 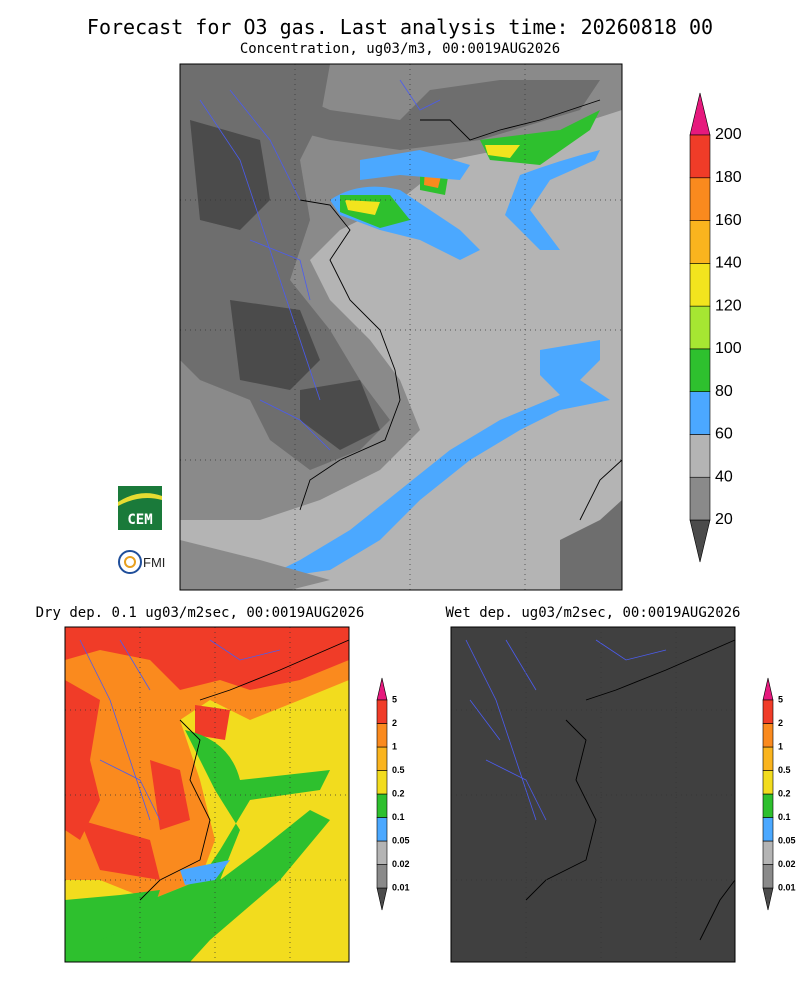 I want to click on colorbar-label: 20, so click(x=724, y=519).